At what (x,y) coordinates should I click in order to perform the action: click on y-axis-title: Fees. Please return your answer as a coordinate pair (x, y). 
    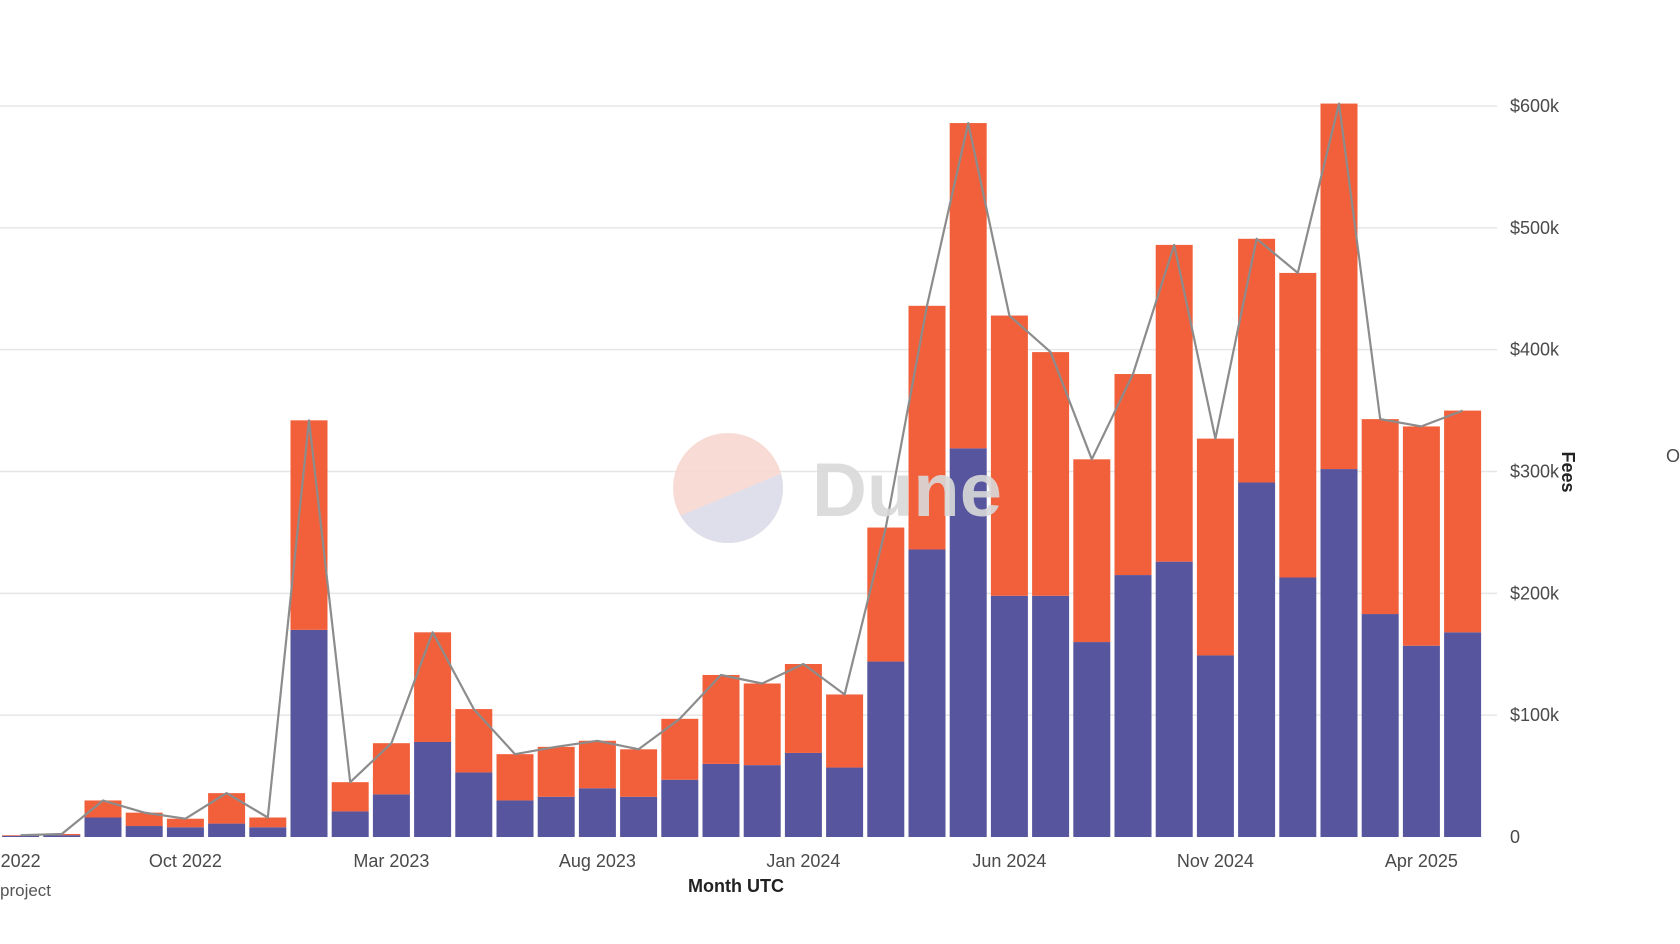
    Looking at the image, I should click on (1568, 471).